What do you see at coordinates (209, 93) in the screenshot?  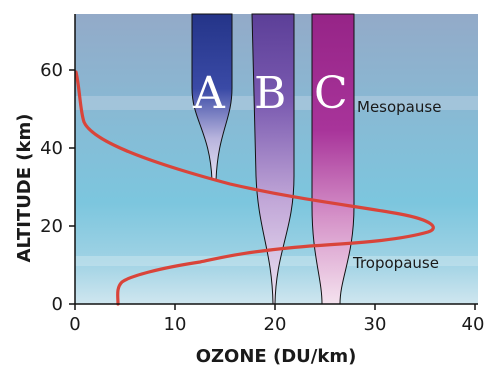 I see `band-a-letter: A` at bounding box center [209, 93].